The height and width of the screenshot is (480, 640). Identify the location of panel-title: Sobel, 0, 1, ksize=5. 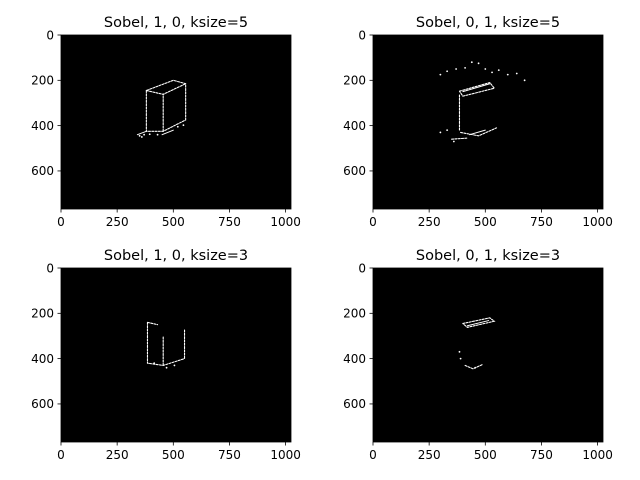
(488, 23).